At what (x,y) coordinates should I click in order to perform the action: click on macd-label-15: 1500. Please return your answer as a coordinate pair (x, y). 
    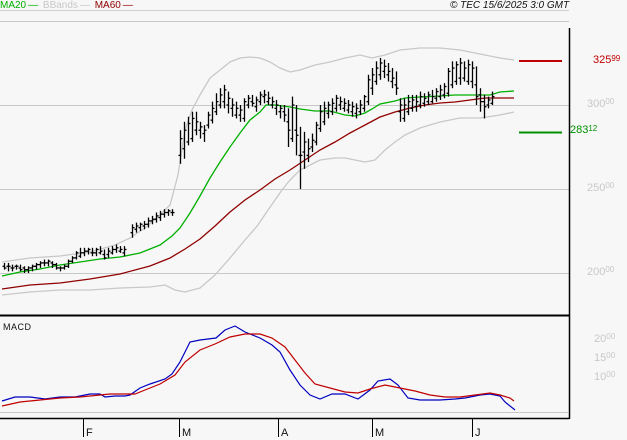
    Looking at the image, I should click on (605, 357).